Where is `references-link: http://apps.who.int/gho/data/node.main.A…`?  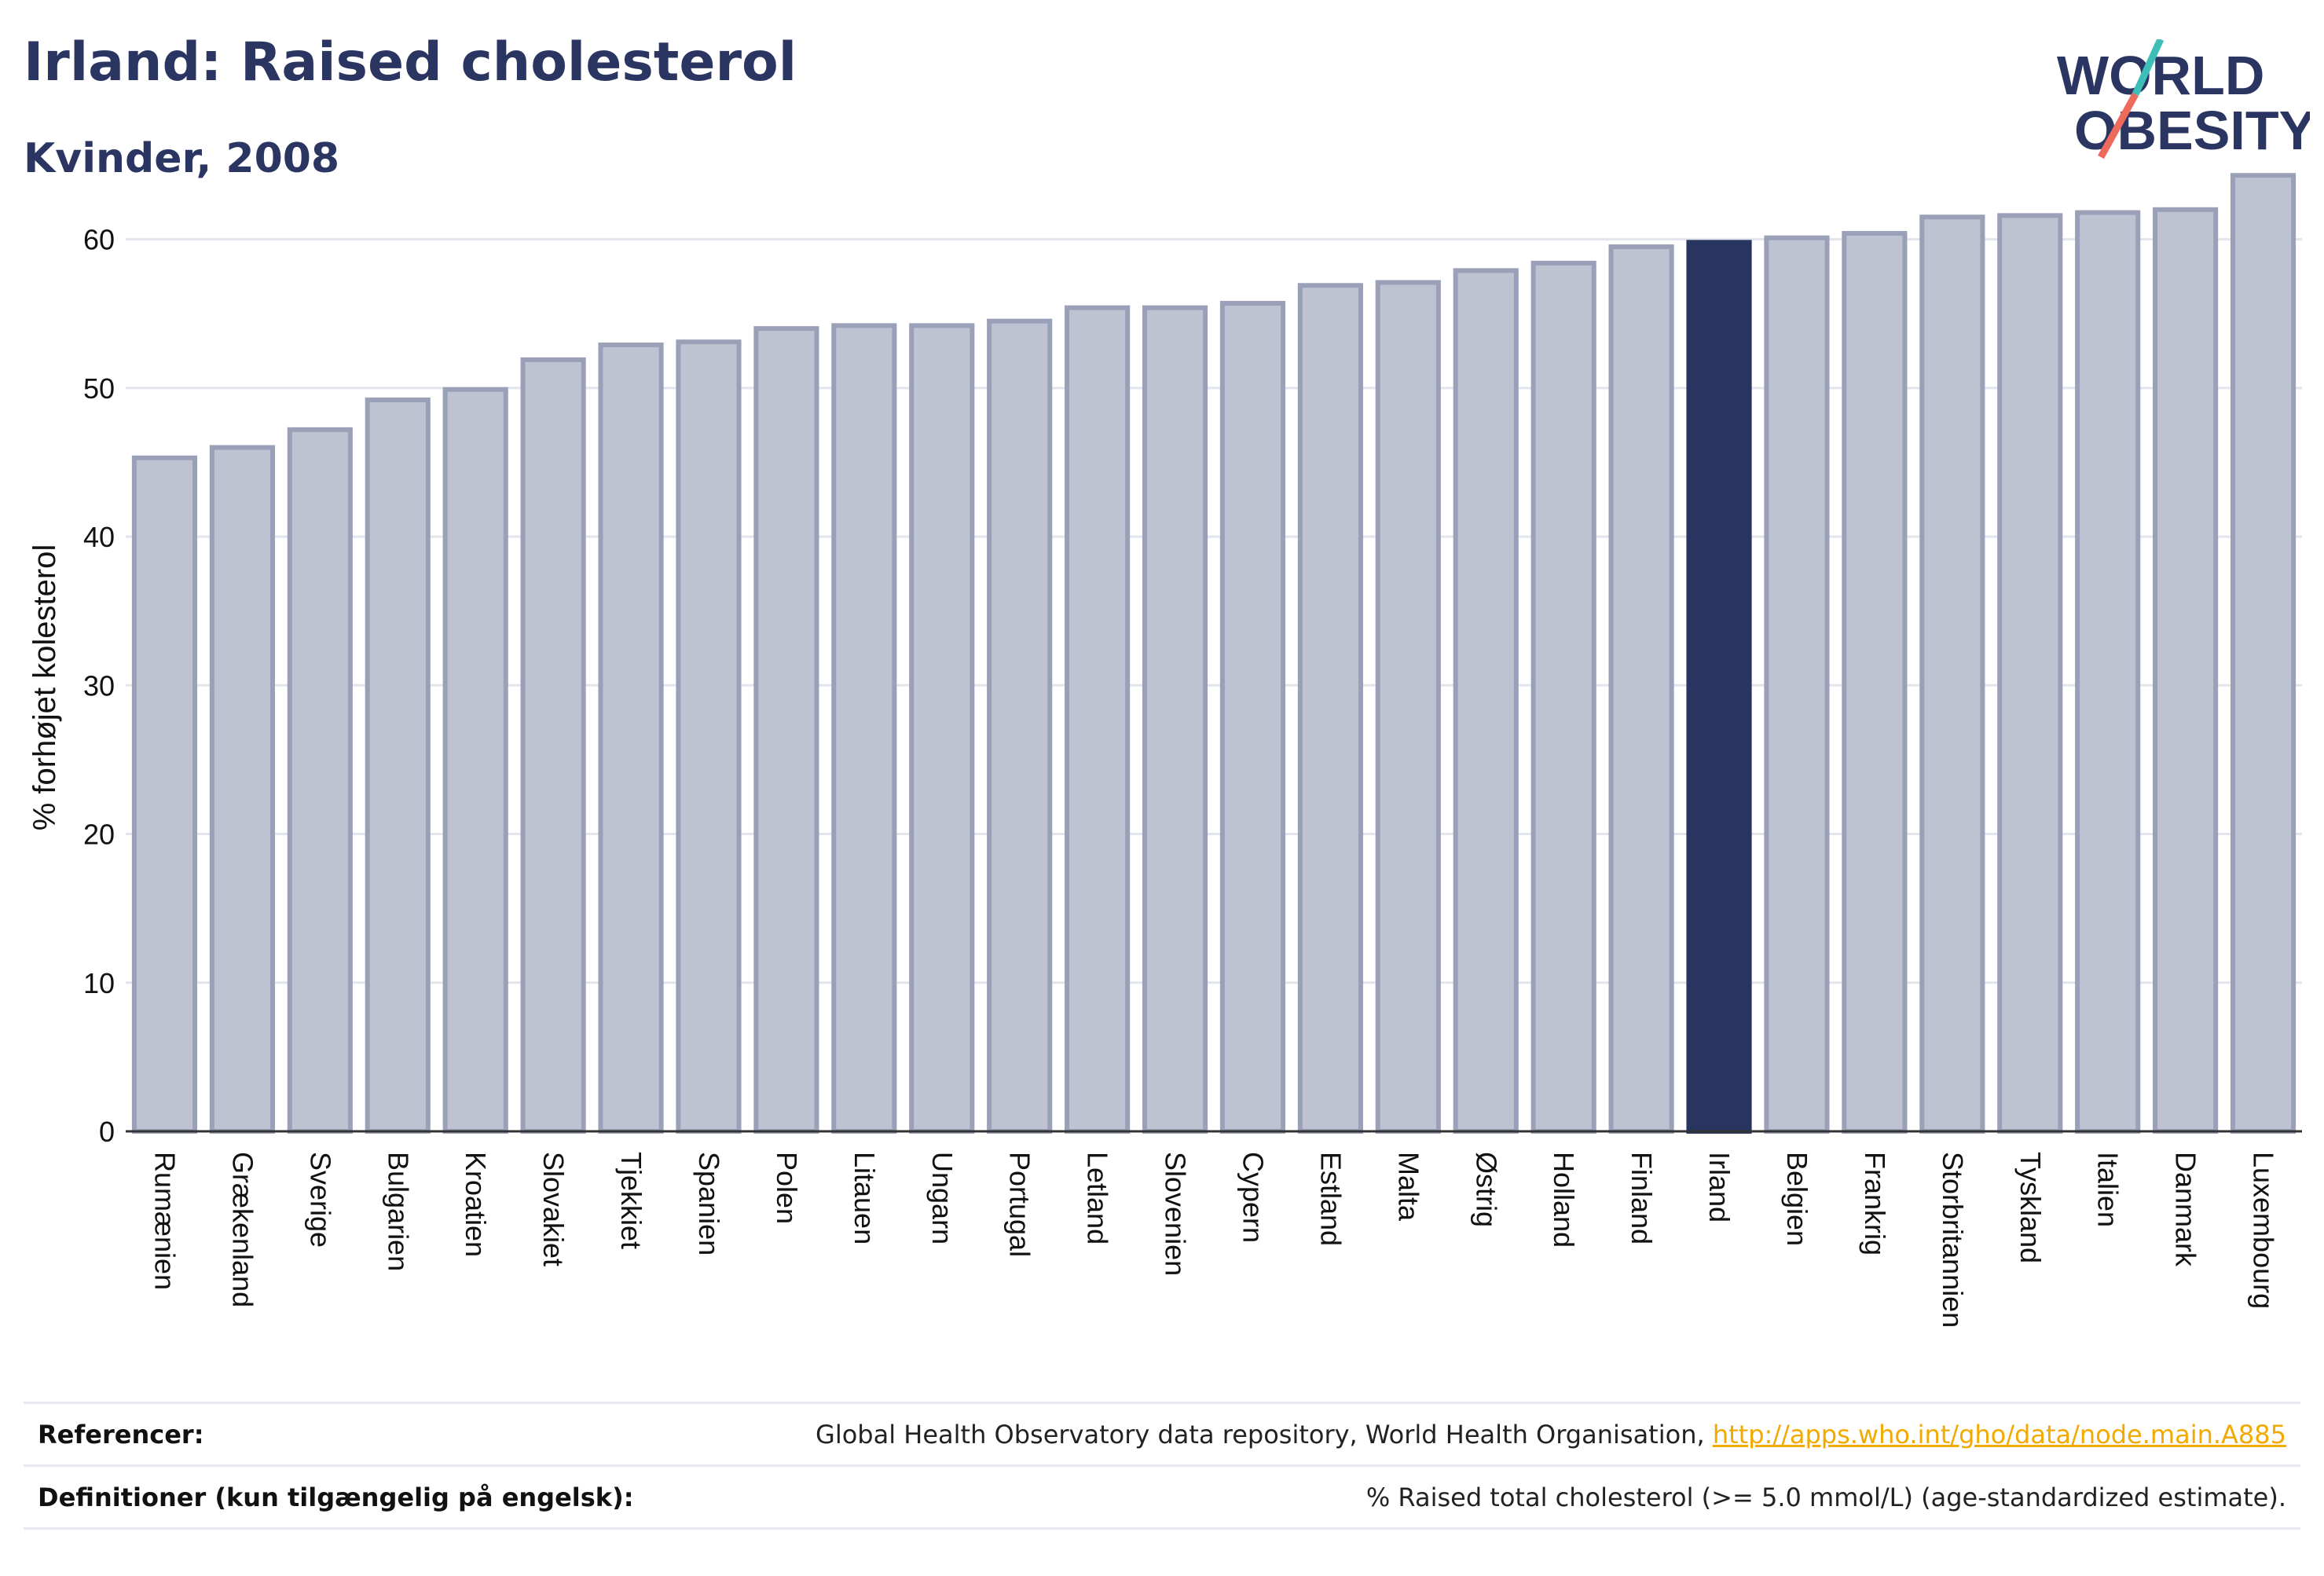
references-link: http://apps.who.int/gho/data/node.main.A… is located at coordinates (1999, 1435).